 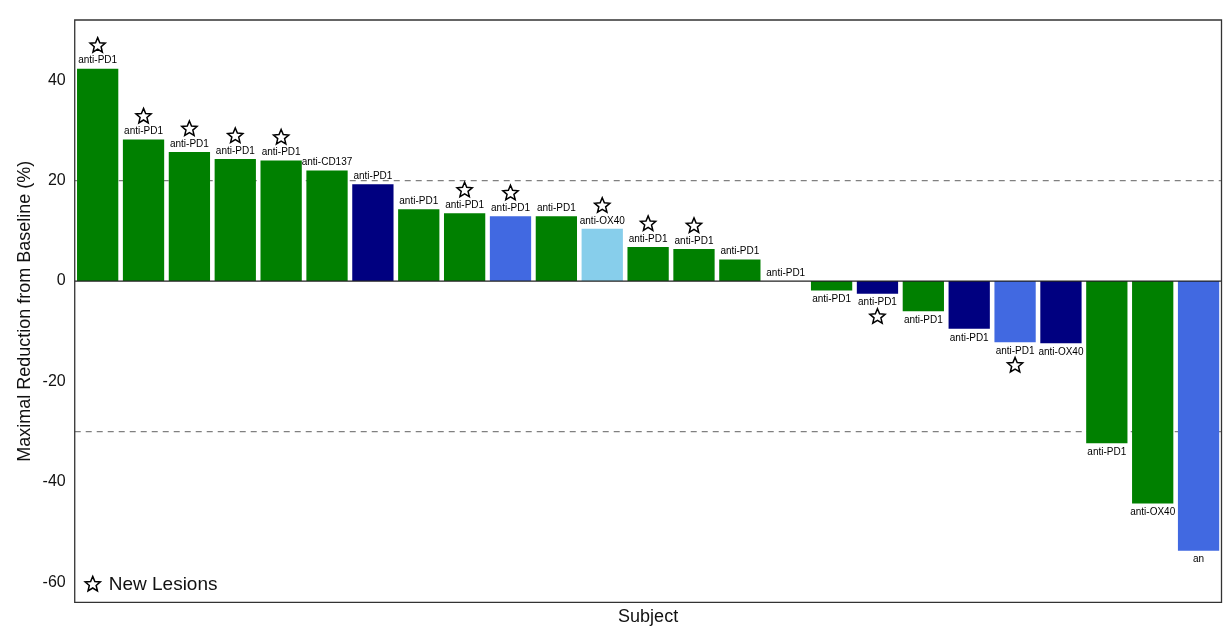 I want to click on y-tick-label: -60, so click(x=54, y=581).